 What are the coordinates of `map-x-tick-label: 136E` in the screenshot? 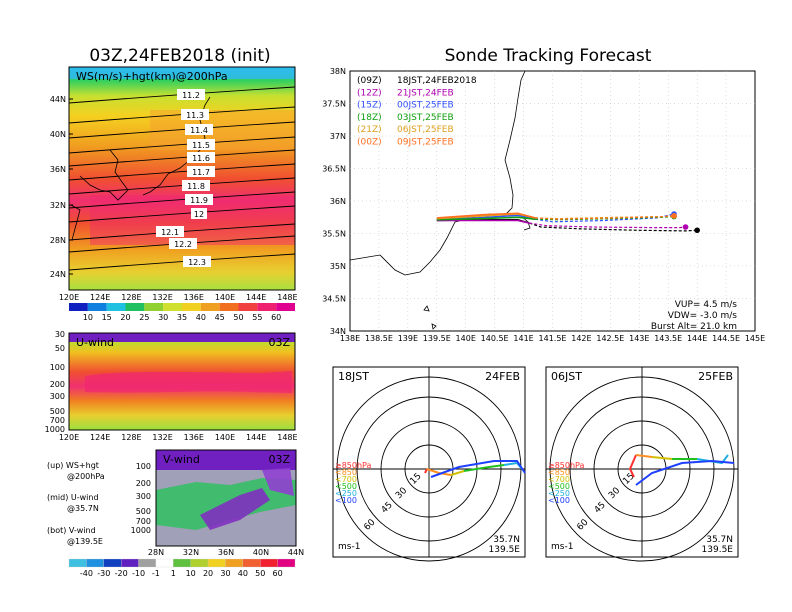 It's located at (194, 297).